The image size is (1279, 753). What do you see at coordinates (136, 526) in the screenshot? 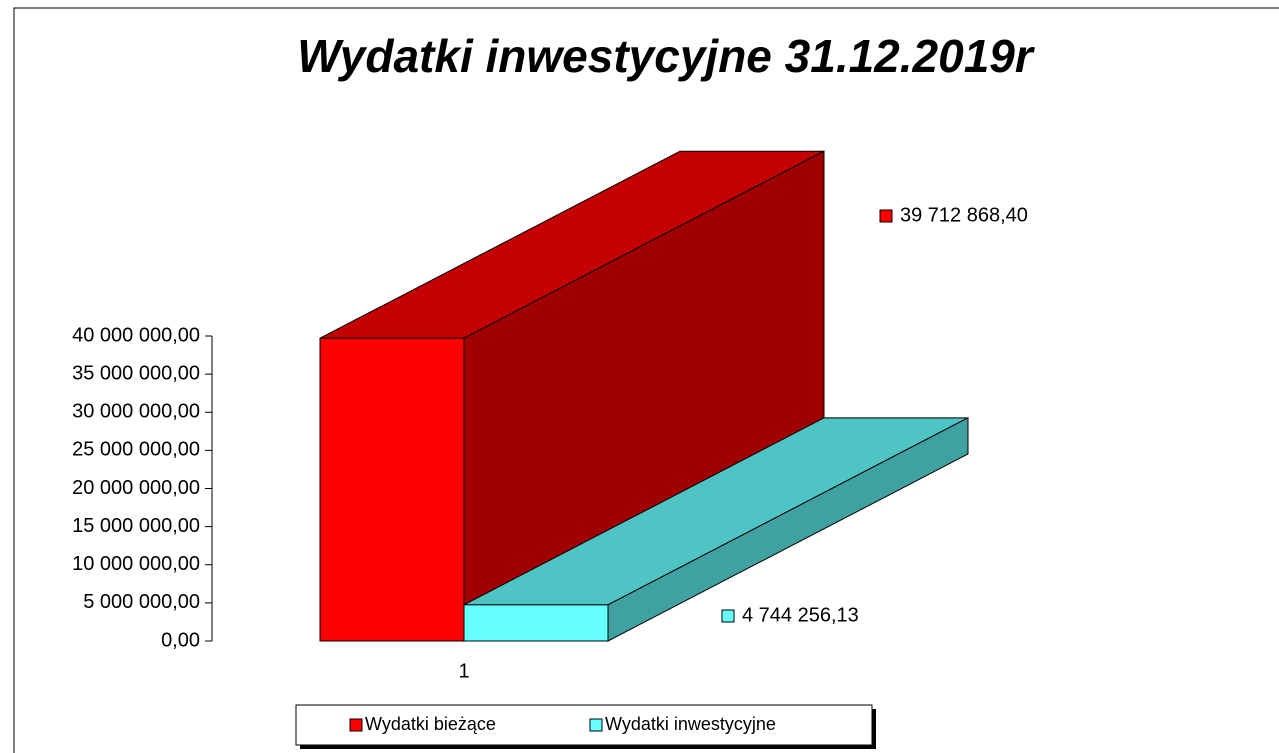
I see `y-tick-label: 15 000 000,00` at bounding box center [136, 526].